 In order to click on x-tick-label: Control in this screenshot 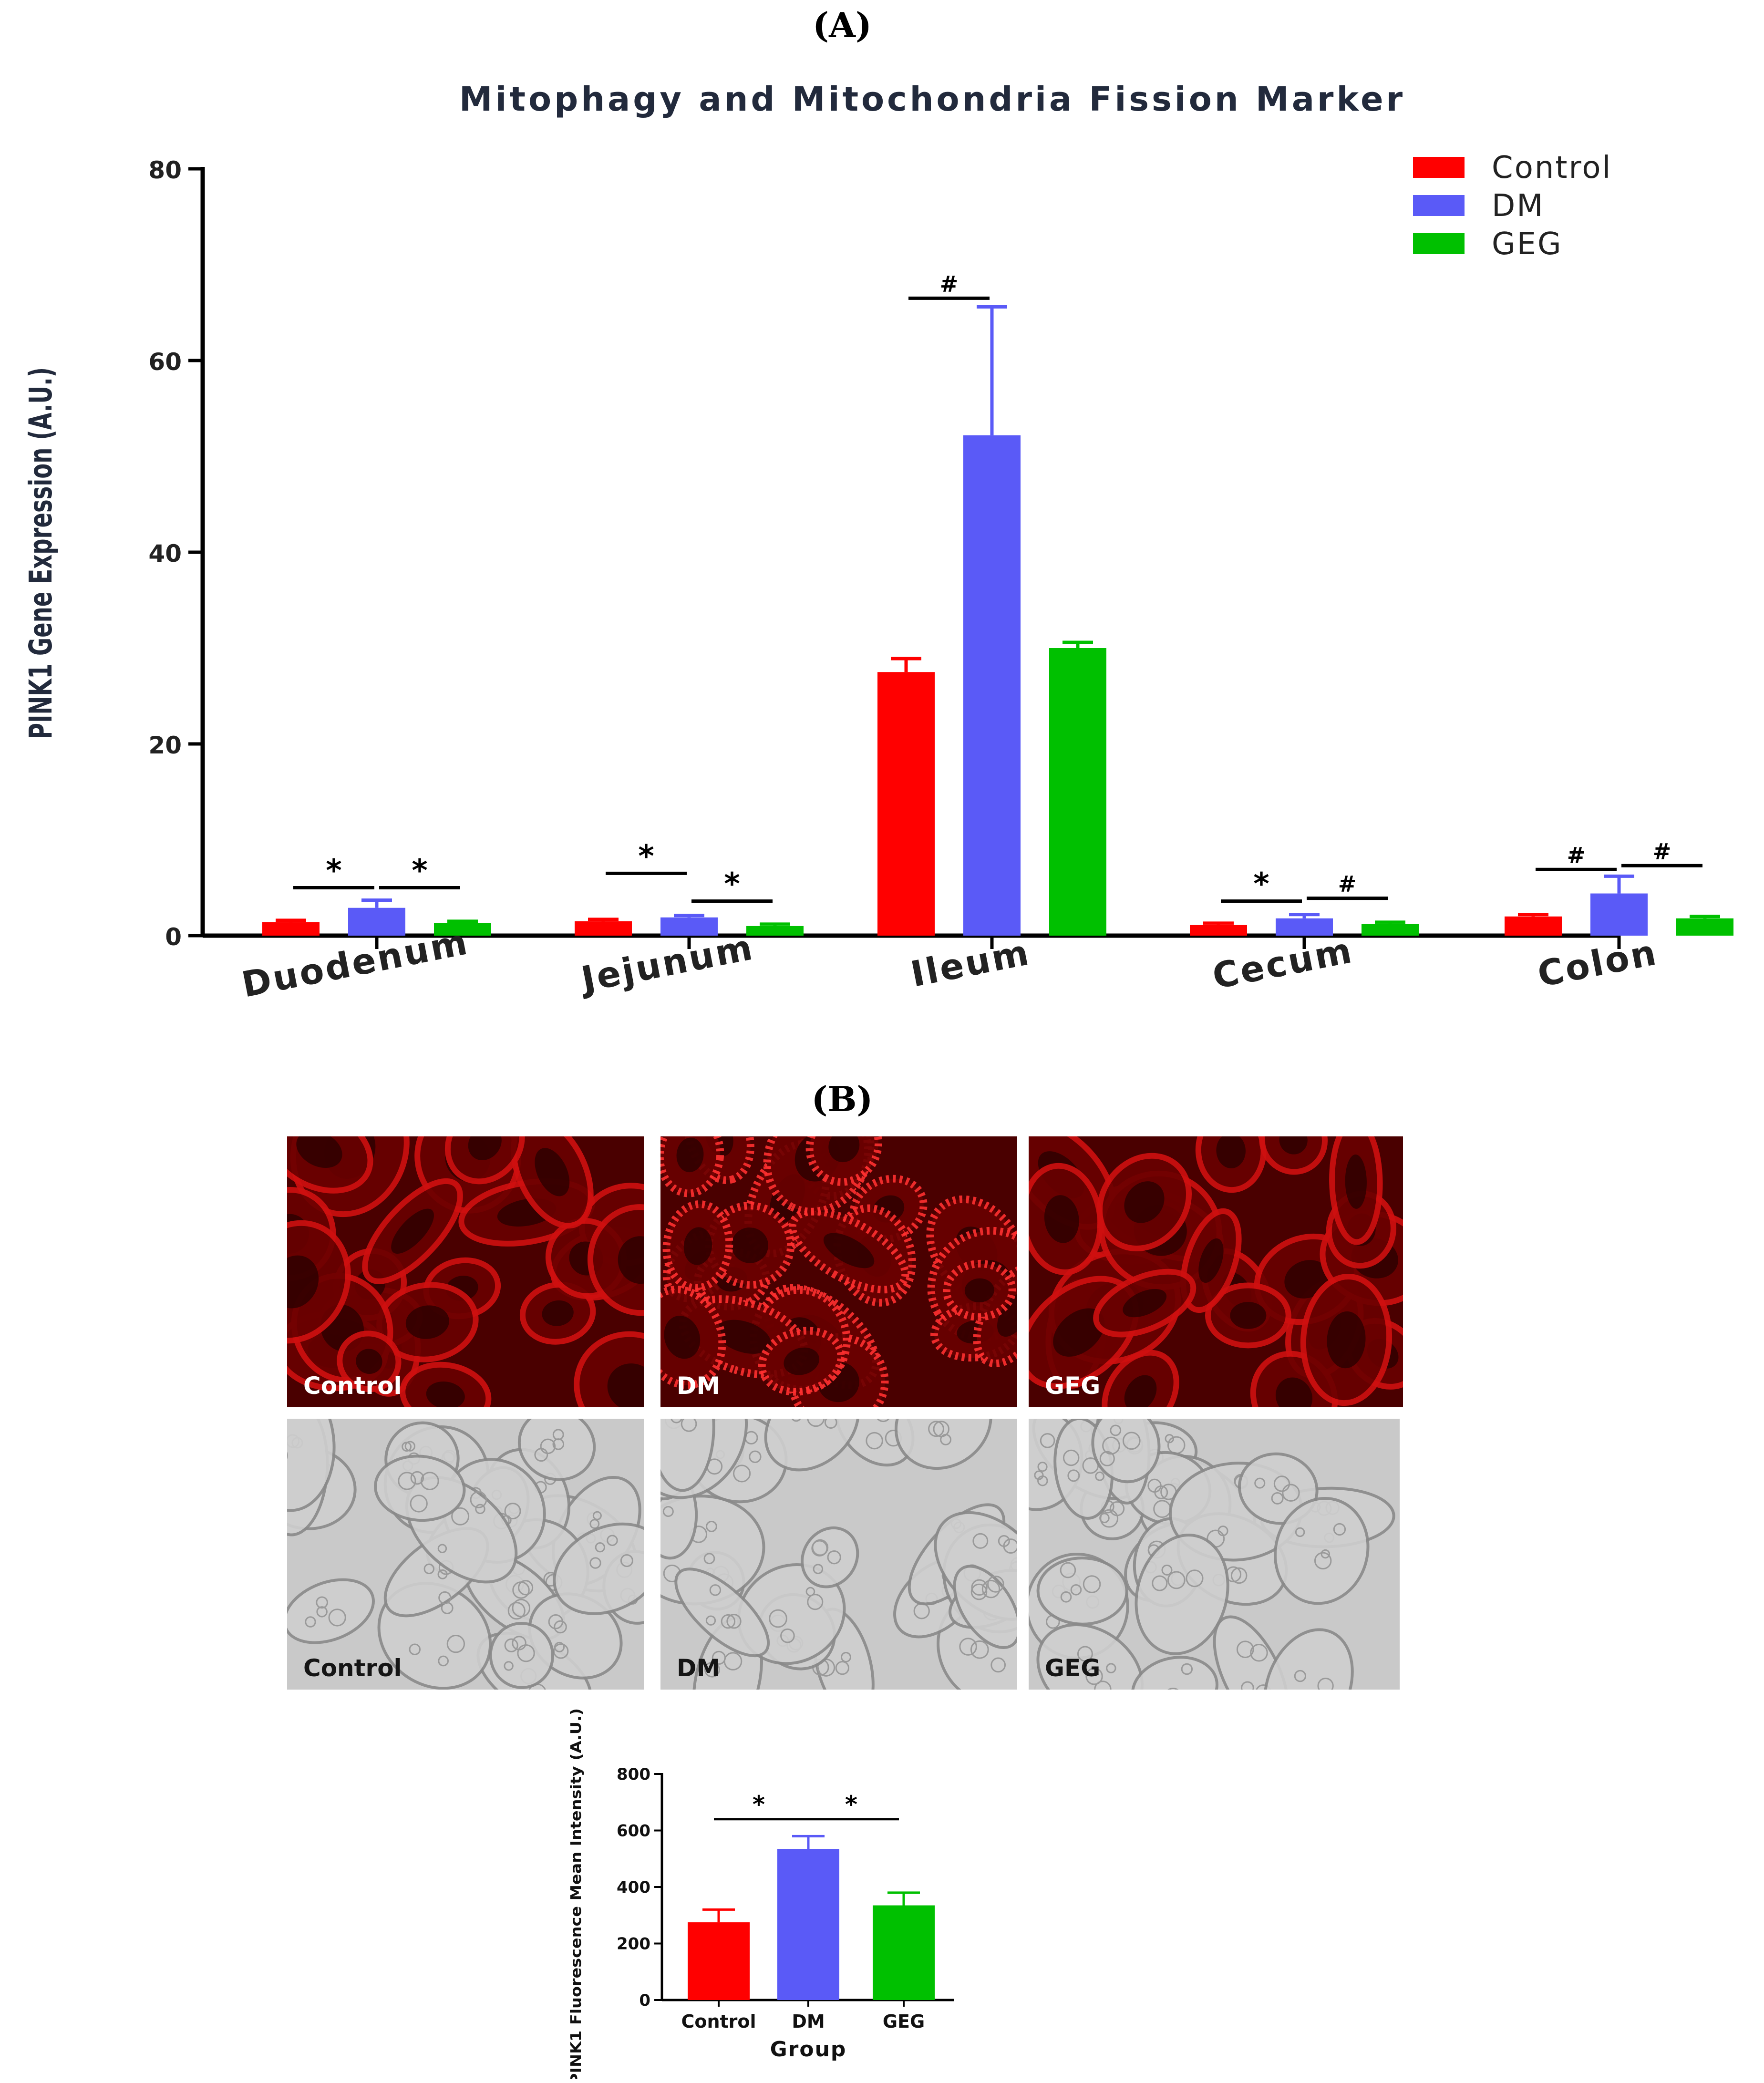, I will do `click(718, 2021)`.